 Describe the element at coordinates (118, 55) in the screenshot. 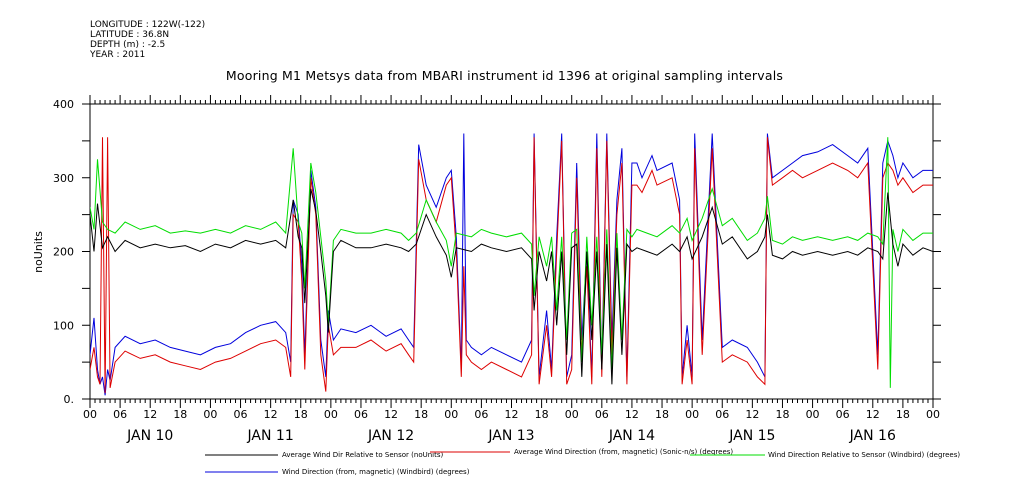

I see `year-label: YEAR : 2011` at that location.